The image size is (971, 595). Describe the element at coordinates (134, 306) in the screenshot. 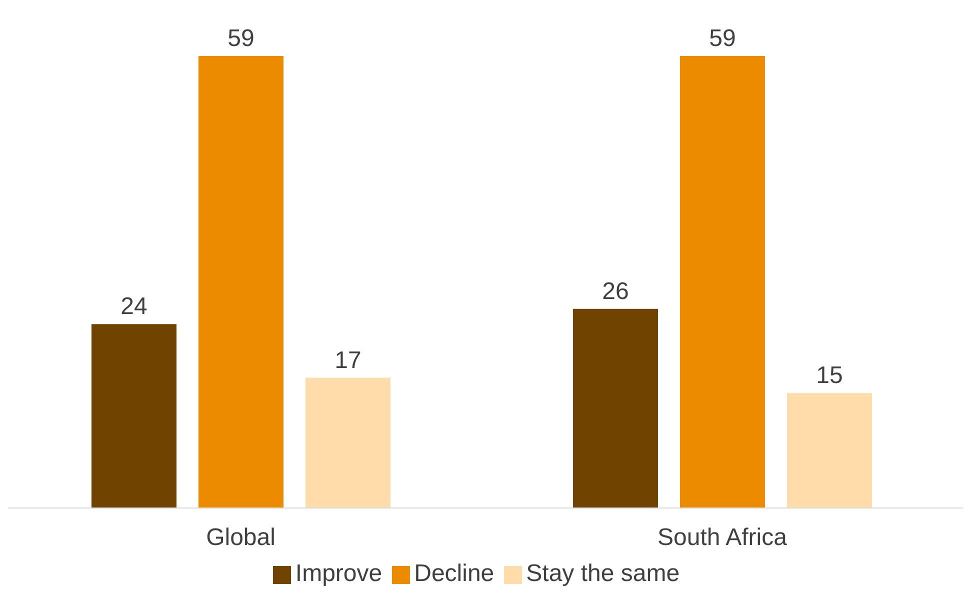

I see `data-label: 24` at that location.